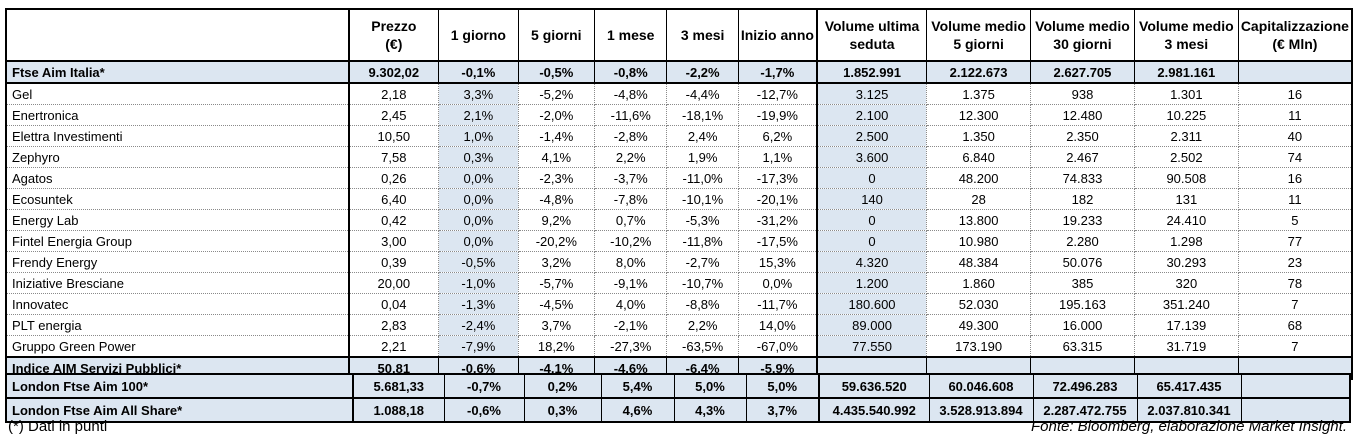  I want to click on value-cell: -1,0%, so click(478, 283).